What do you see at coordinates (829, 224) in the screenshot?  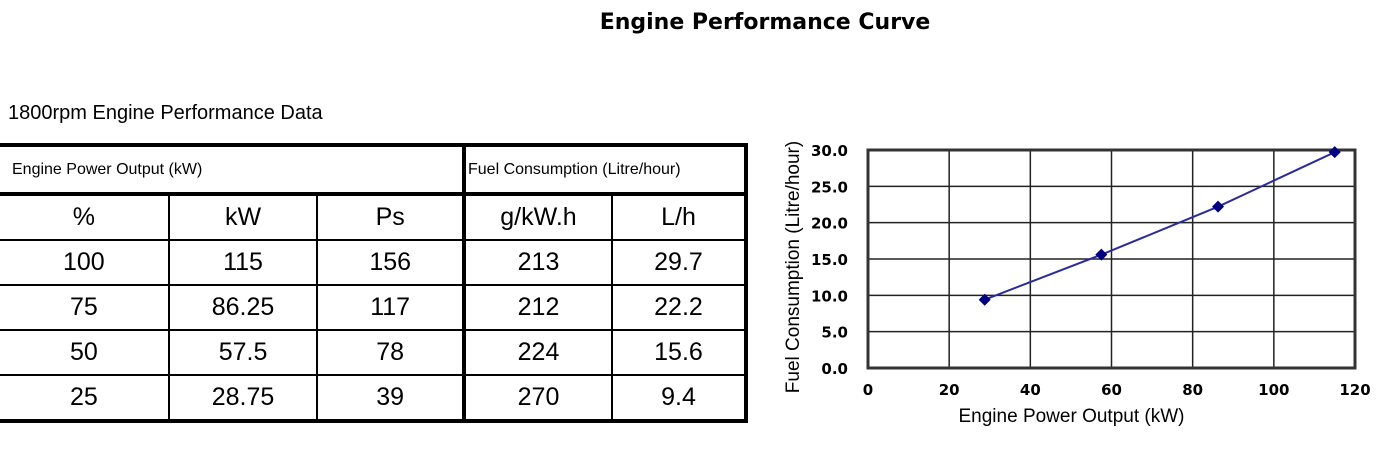 I see `y-tick-label: 20.0` at bounding box center [829, 224].